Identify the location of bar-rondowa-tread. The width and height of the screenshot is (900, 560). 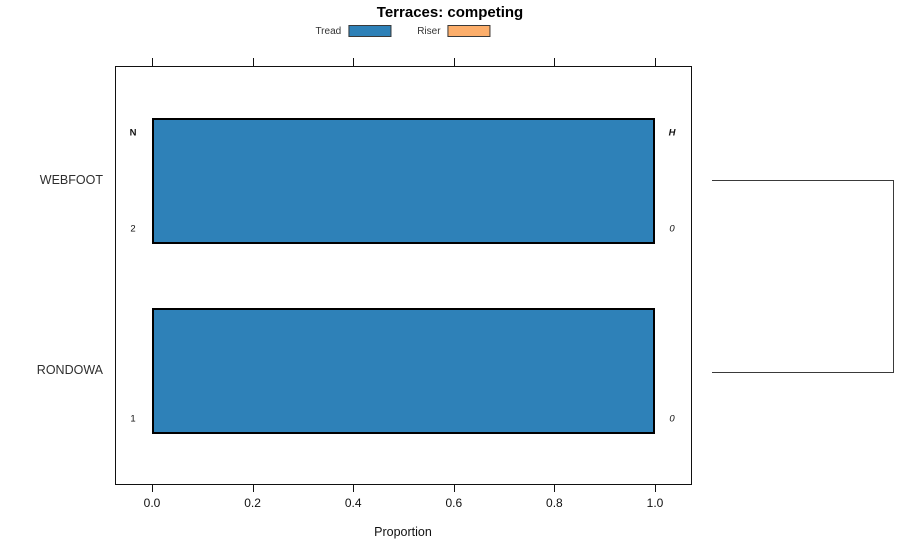
(403, 371).